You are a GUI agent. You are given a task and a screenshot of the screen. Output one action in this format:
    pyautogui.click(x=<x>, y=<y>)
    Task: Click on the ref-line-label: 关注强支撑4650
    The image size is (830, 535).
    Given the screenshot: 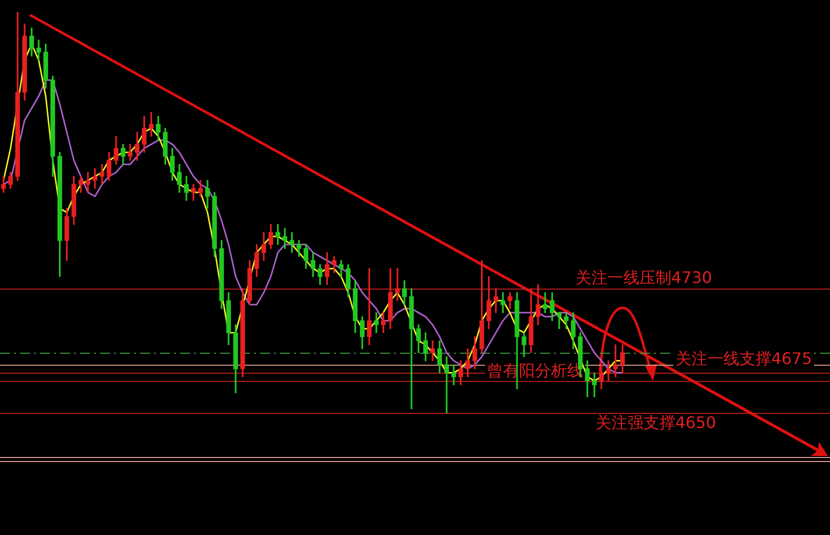 What is the action you would take?
    pyautogui.click(x=655, y=422)
    